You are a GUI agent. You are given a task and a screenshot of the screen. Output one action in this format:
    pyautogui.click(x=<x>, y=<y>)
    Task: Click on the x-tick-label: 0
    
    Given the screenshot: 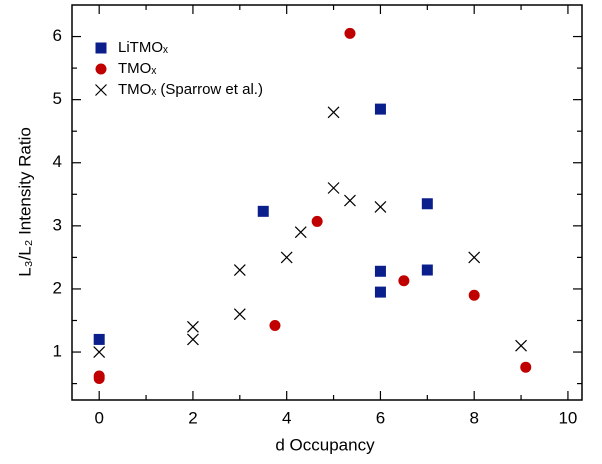 What is the action you would take?
    pyautogui.click(x=98, y=417)
    